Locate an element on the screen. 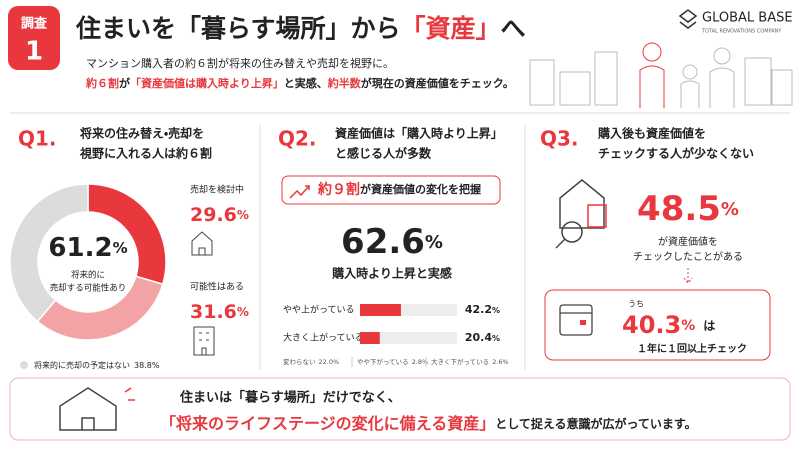 The image size is (800, 450). footer-box is located at coordinates (400, 409).